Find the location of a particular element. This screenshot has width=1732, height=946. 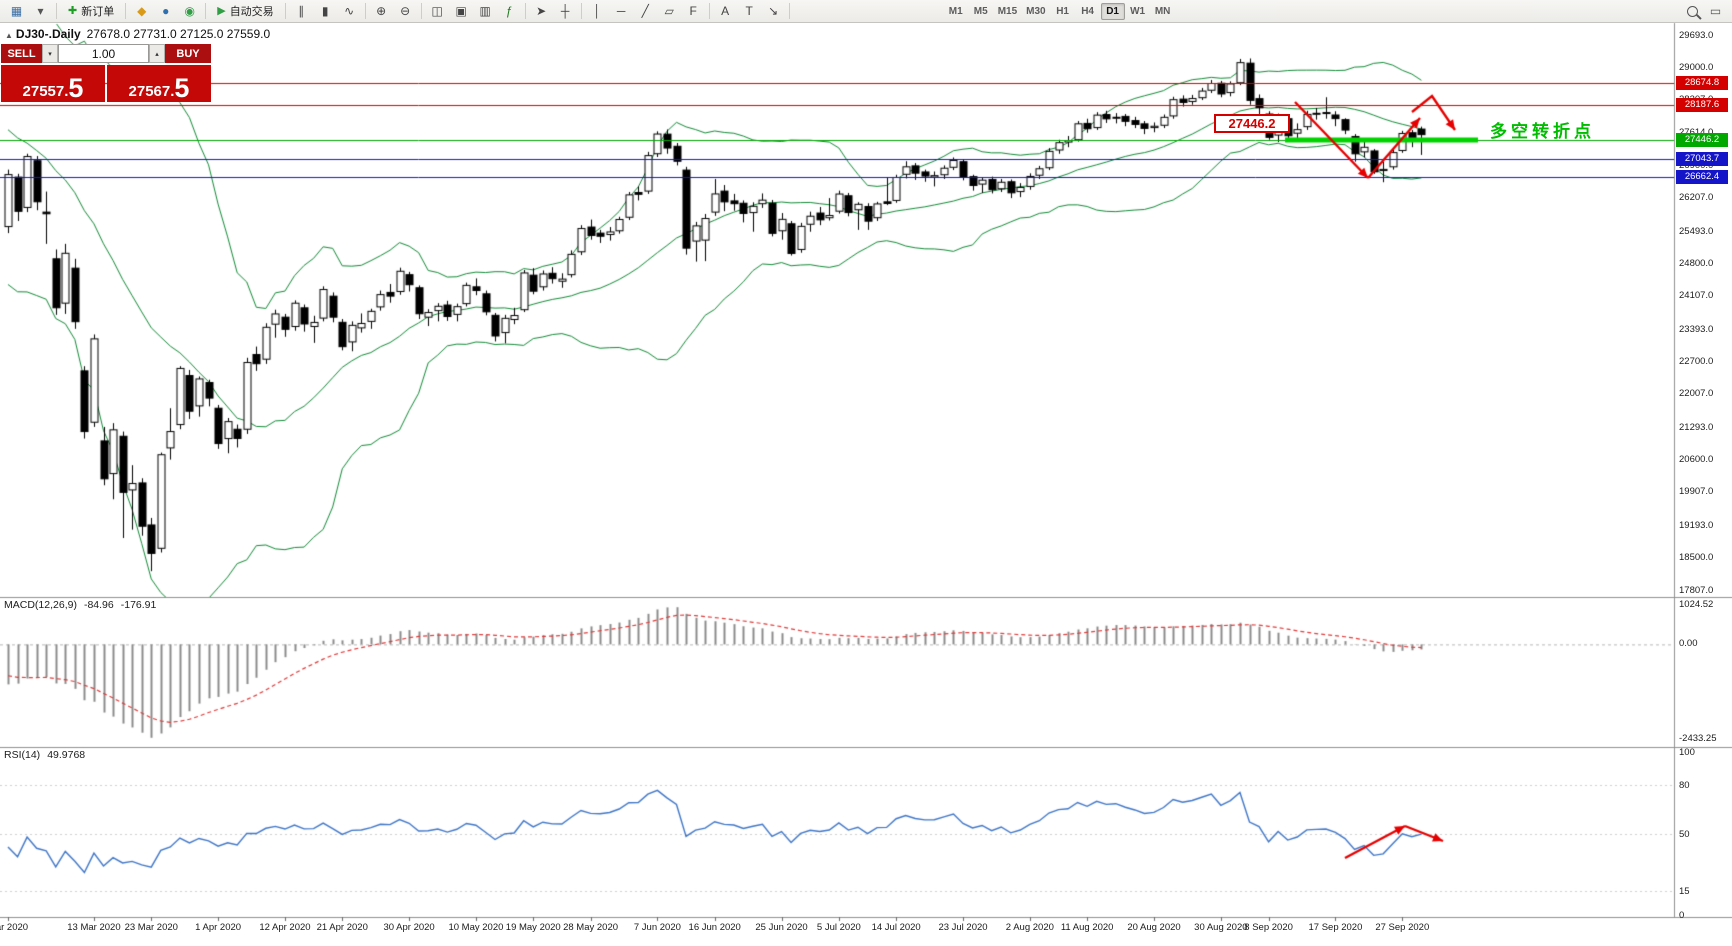

symbol-icon: ▲ is located at coordinates (9, 35).